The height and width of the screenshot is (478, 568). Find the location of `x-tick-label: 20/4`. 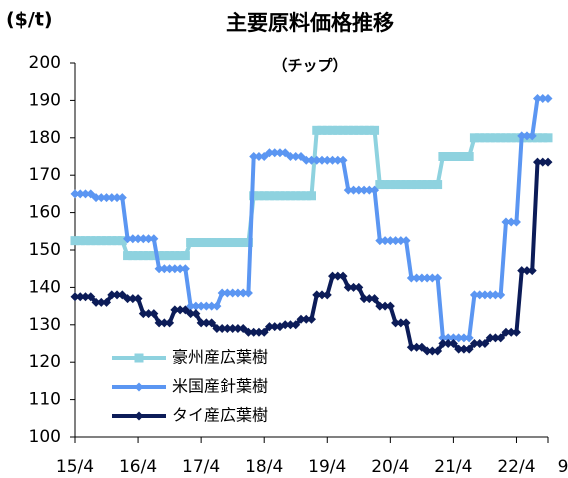

x-tick-label: 20/4 is located at coordinates (390, 467).